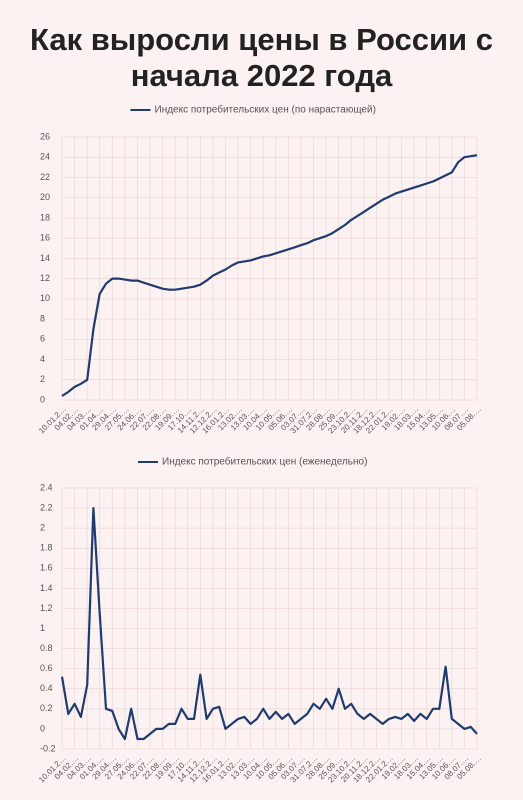 This screenshot has width=523, height=800. I want to click on y-tick-label: 12, so click(45, 278).